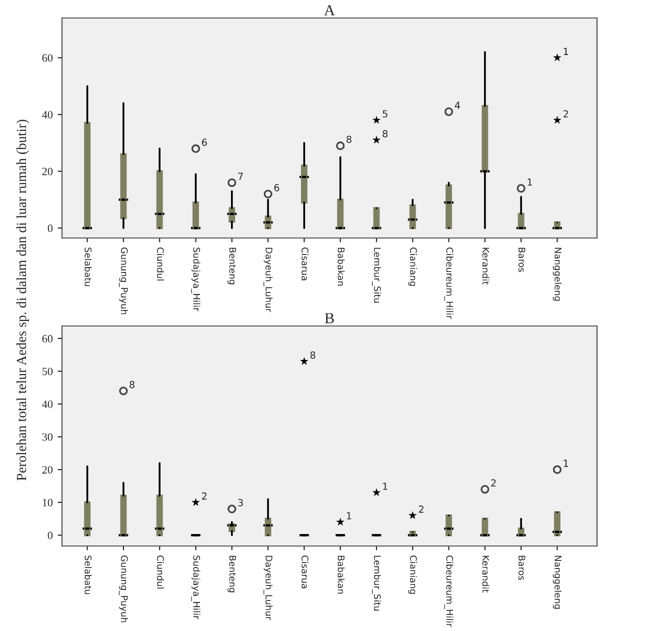  Describe the element at coordinates (240, 502) in the screenshot. I see `annotation: 3` at that location.